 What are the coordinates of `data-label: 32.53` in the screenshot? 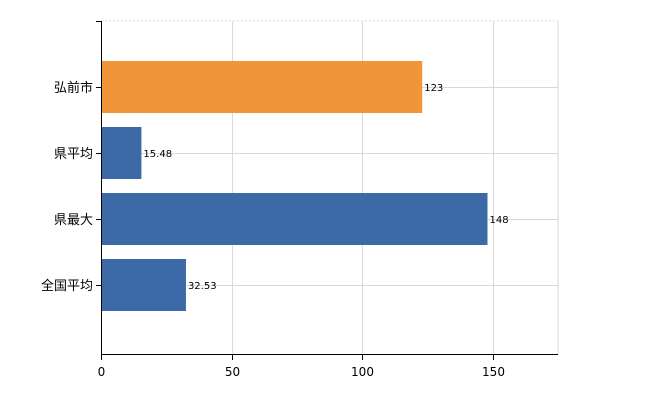 It's located at (202, 286).